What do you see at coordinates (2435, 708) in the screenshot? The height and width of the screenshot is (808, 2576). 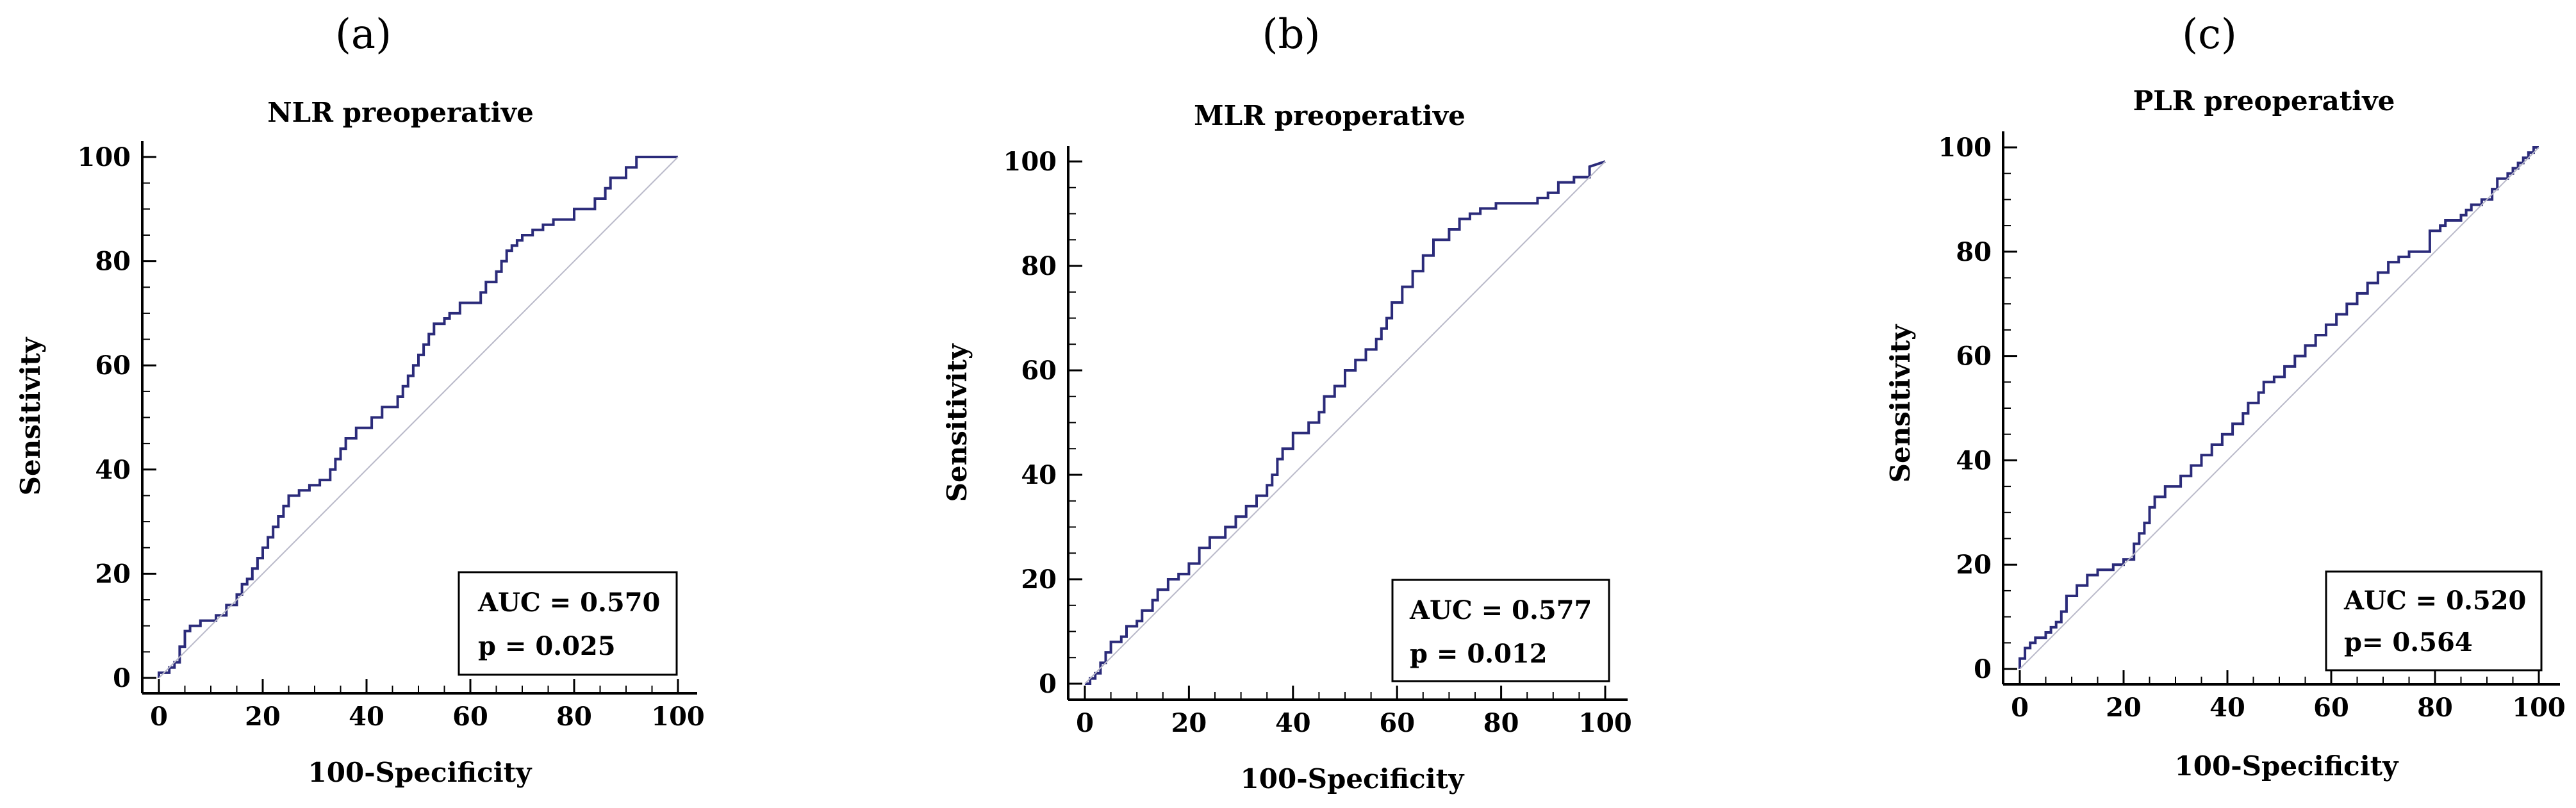 I see `x-tick-label-c: 80` at bounding box center [2435, 708].